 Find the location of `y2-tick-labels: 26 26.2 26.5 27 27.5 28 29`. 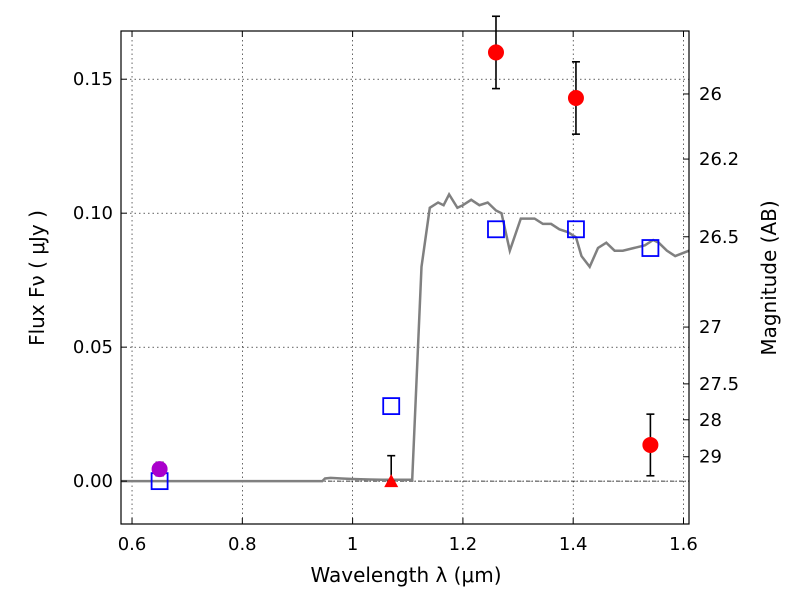

y2-tick-labels: 26 26.2 26.5 27 27.5 28 29 is located at coordinates (719, 276).